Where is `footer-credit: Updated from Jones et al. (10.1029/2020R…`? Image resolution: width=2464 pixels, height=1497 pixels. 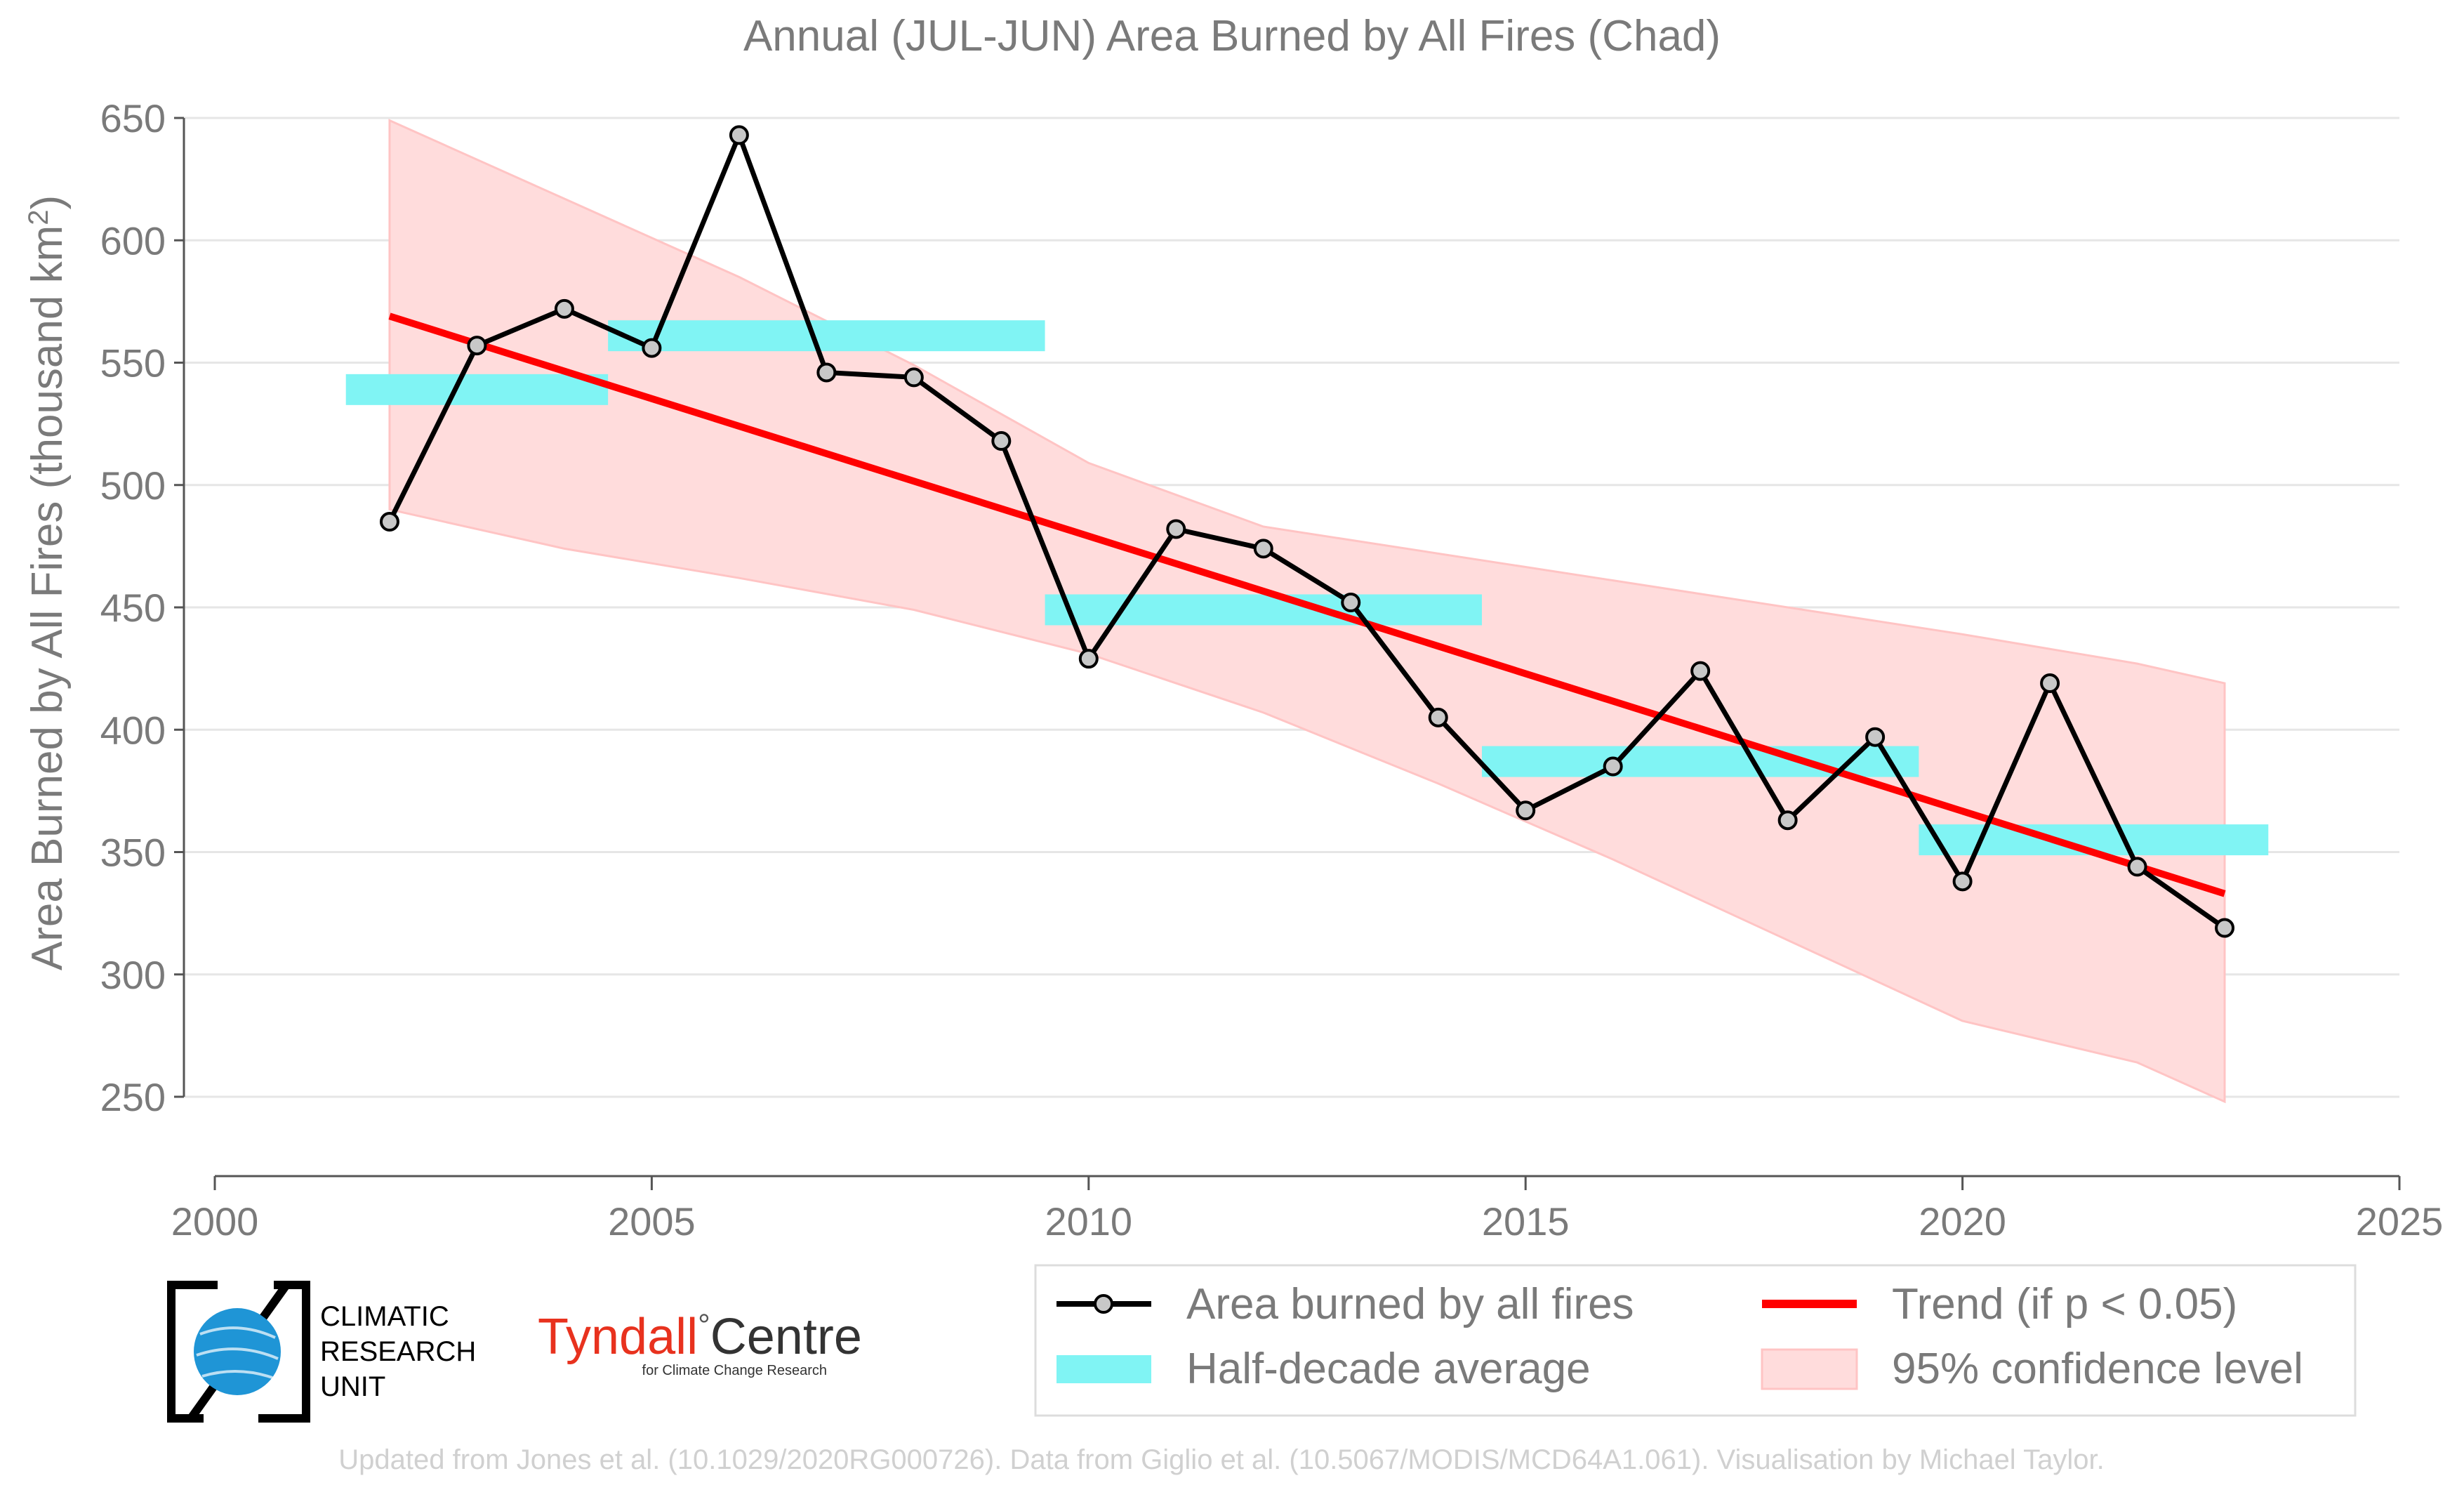 footer-credit: Updated from Jones et al. (10.1029/2020R… is located at coordinates (1221, 1459).